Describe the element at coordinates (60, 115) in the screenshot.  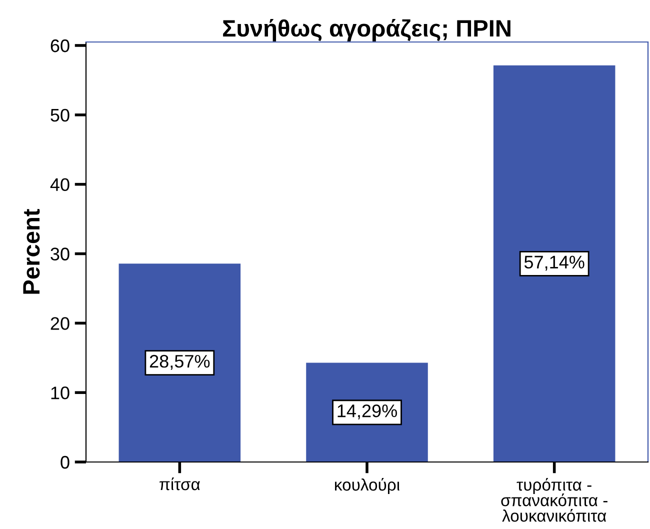
I see `y-tick-label: 50` at that location.